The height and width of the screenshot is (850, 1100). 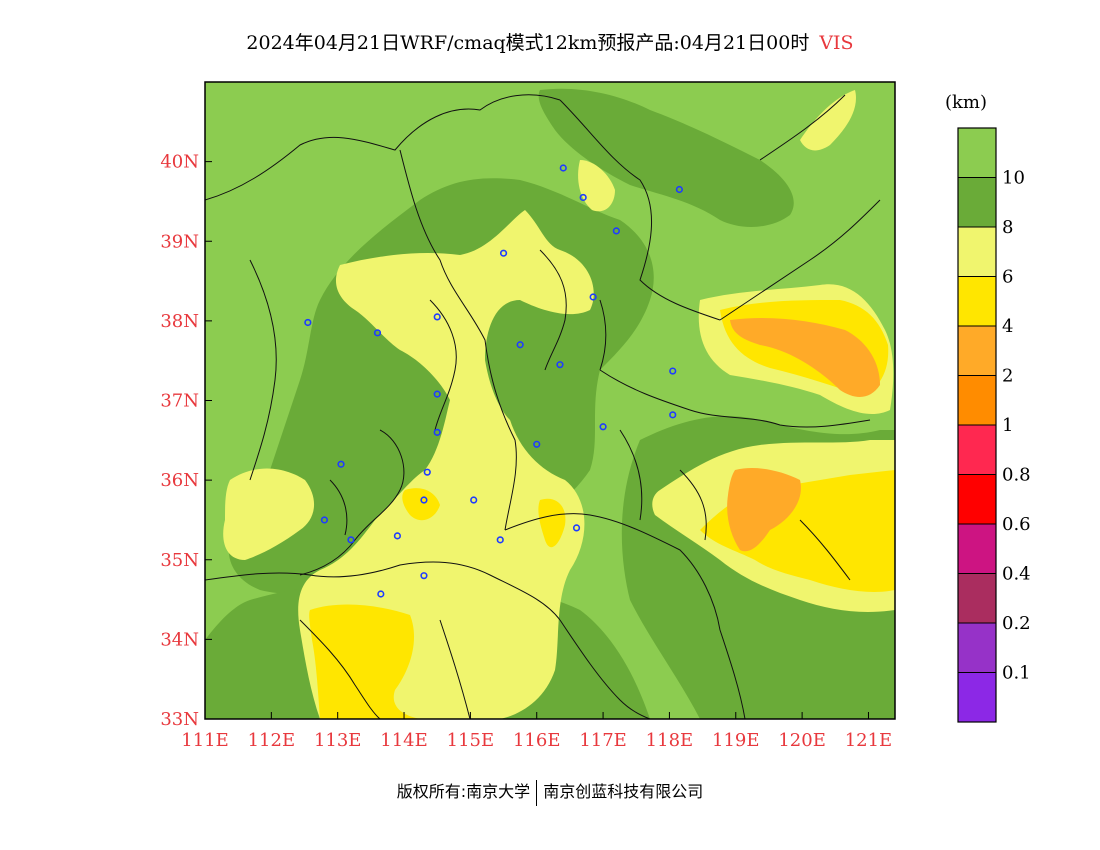 I want to click on lon-tick-label: 111E, so click(x=205, y=740).